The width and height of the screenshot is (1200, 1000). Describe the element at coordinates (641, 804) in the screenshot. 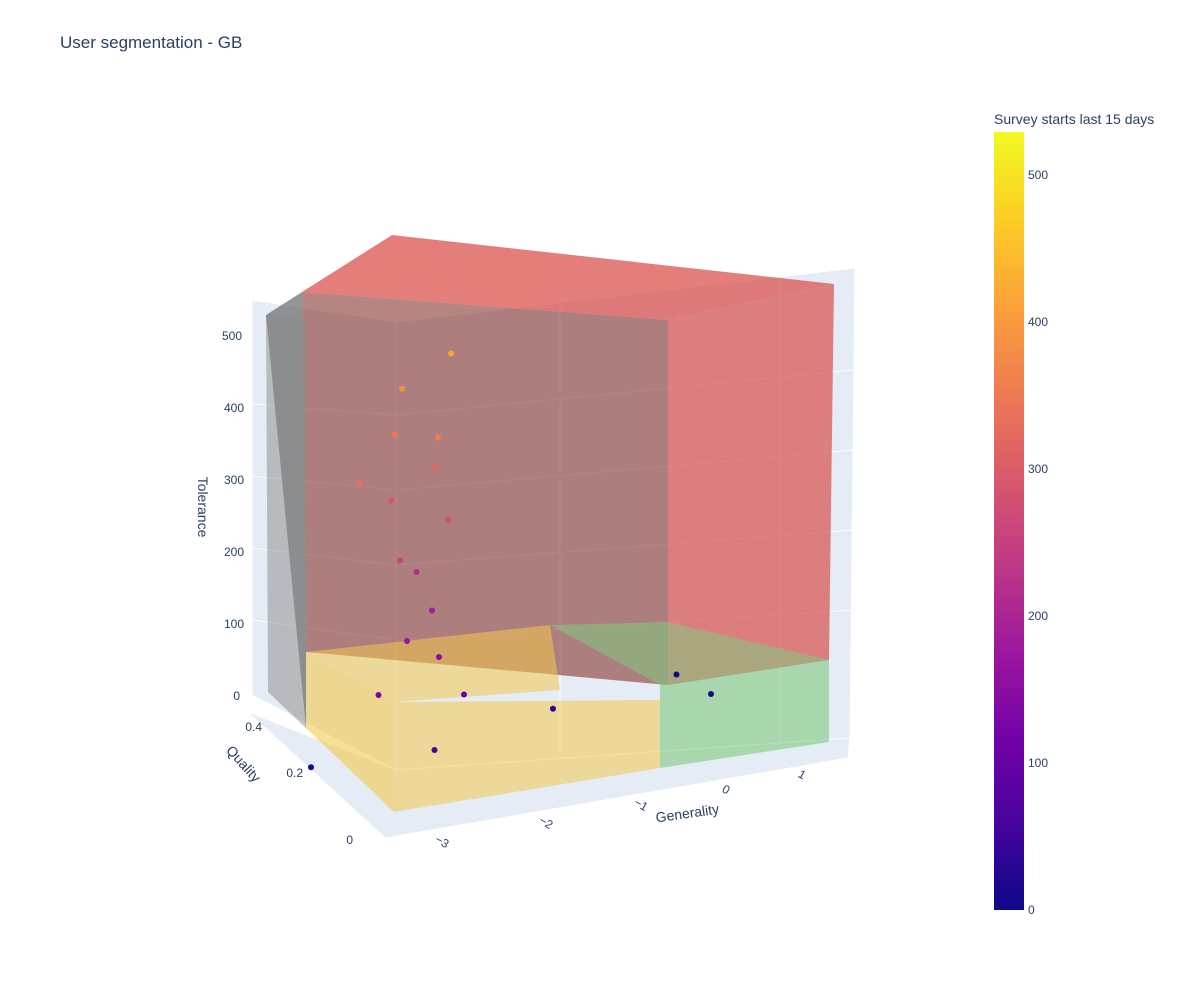

I see `generality-tick-minus1: −1` at that location.